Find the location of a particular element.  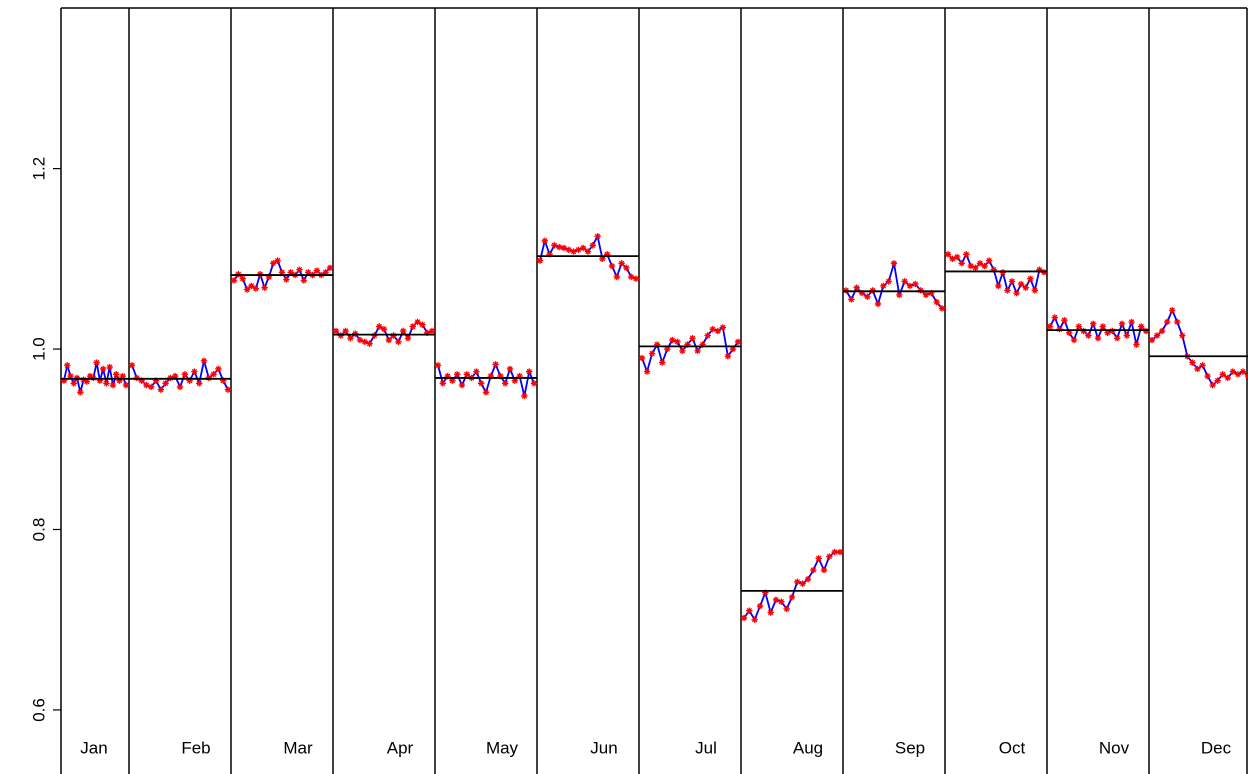

x-tick-label: Jun is located at coordinates (603, 747).